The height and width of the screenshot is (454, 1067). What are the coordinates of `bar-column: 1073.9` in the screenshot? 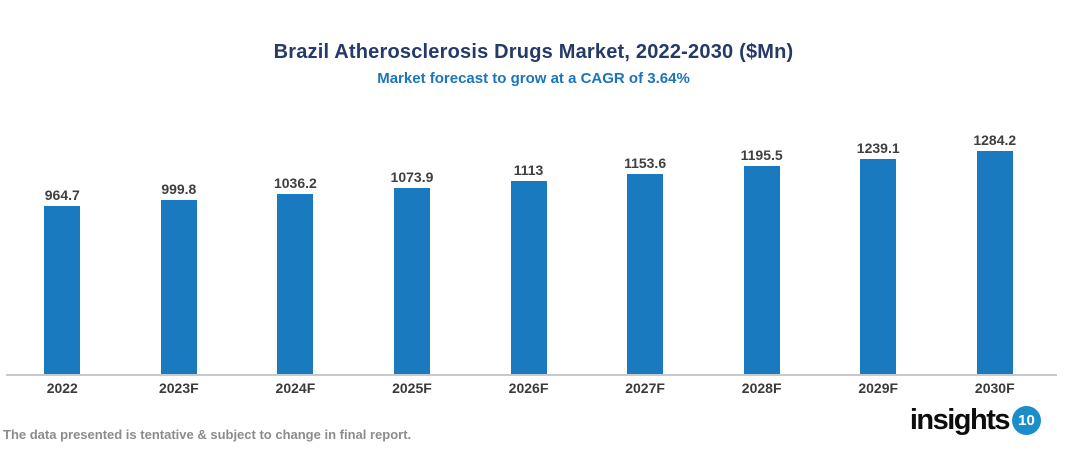 It's located at (412, 249).